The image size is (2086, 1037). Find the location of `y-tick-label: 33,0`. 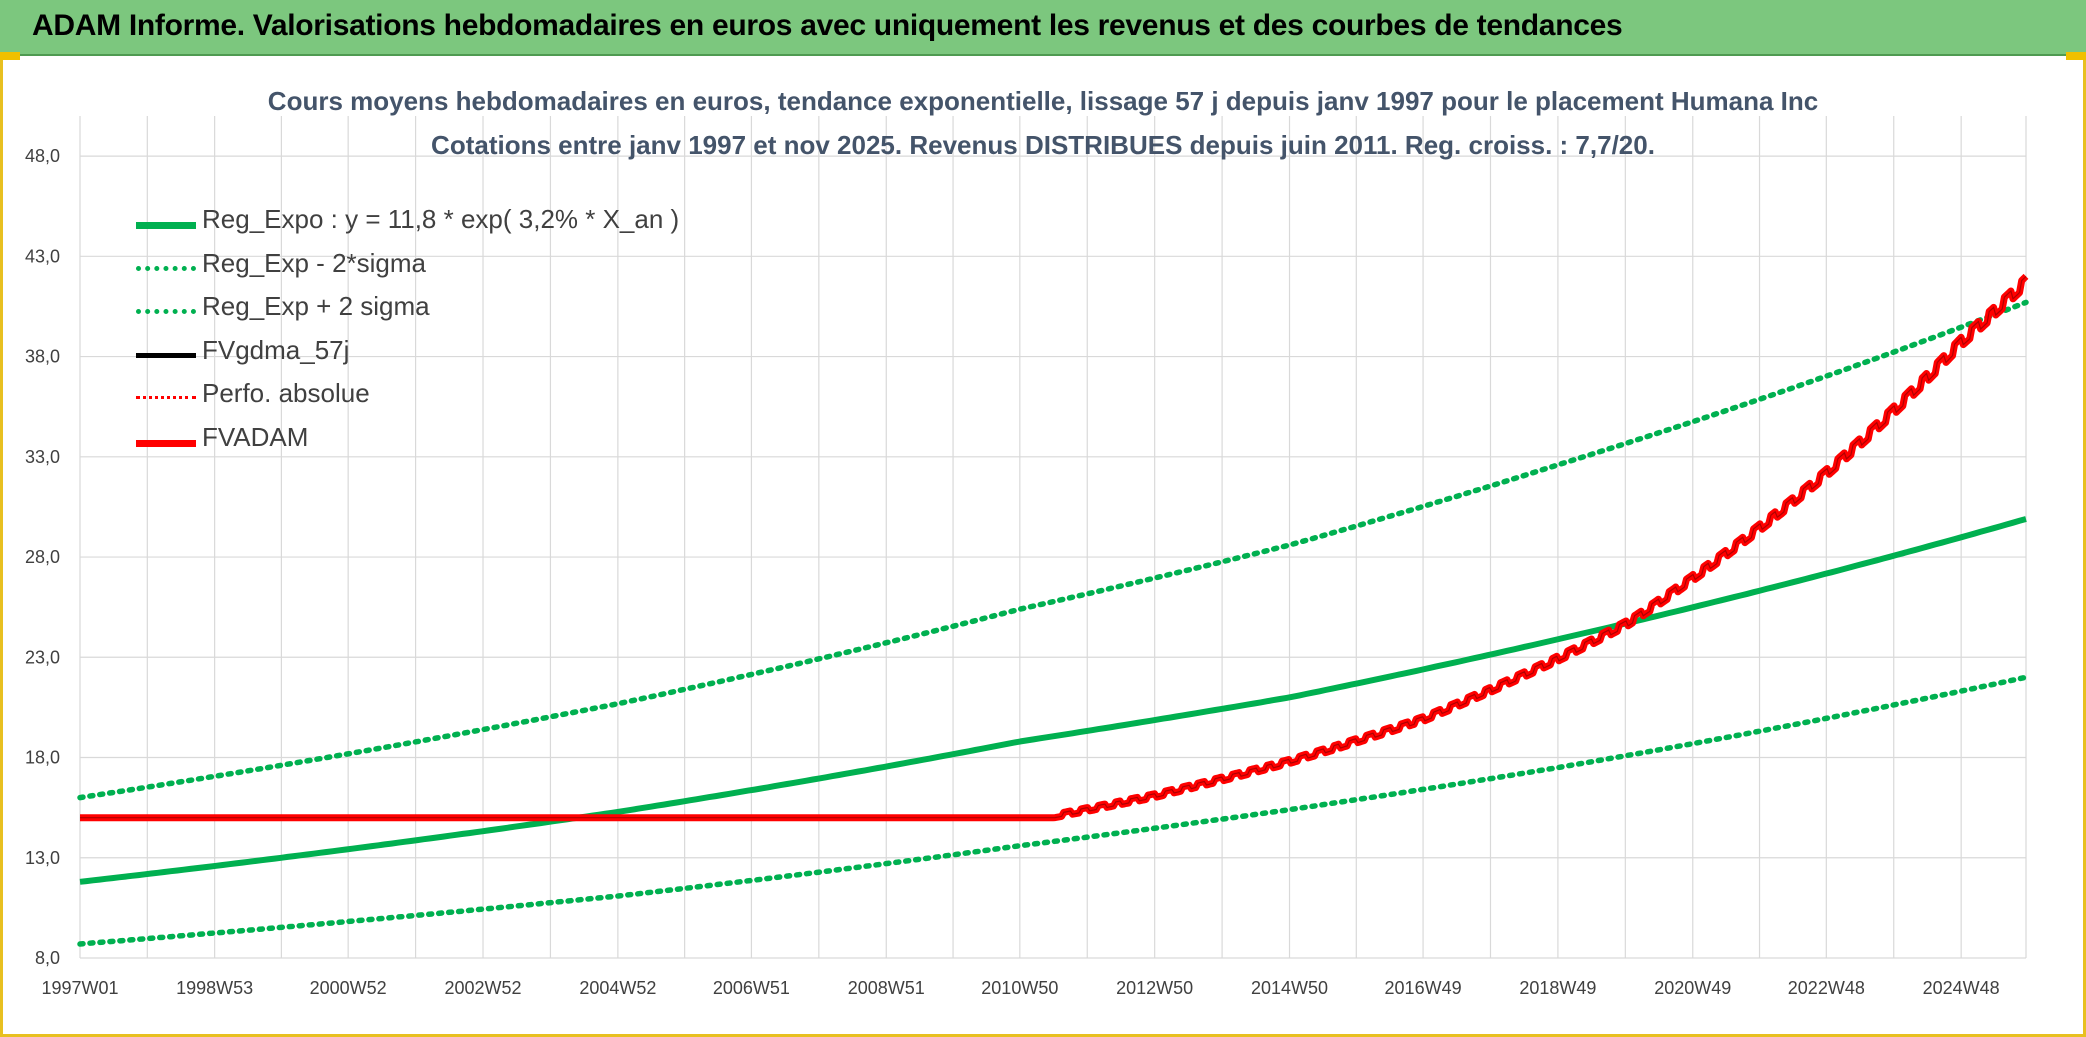

y-tick-label: 33,0 is located at coordinates (42, 457).